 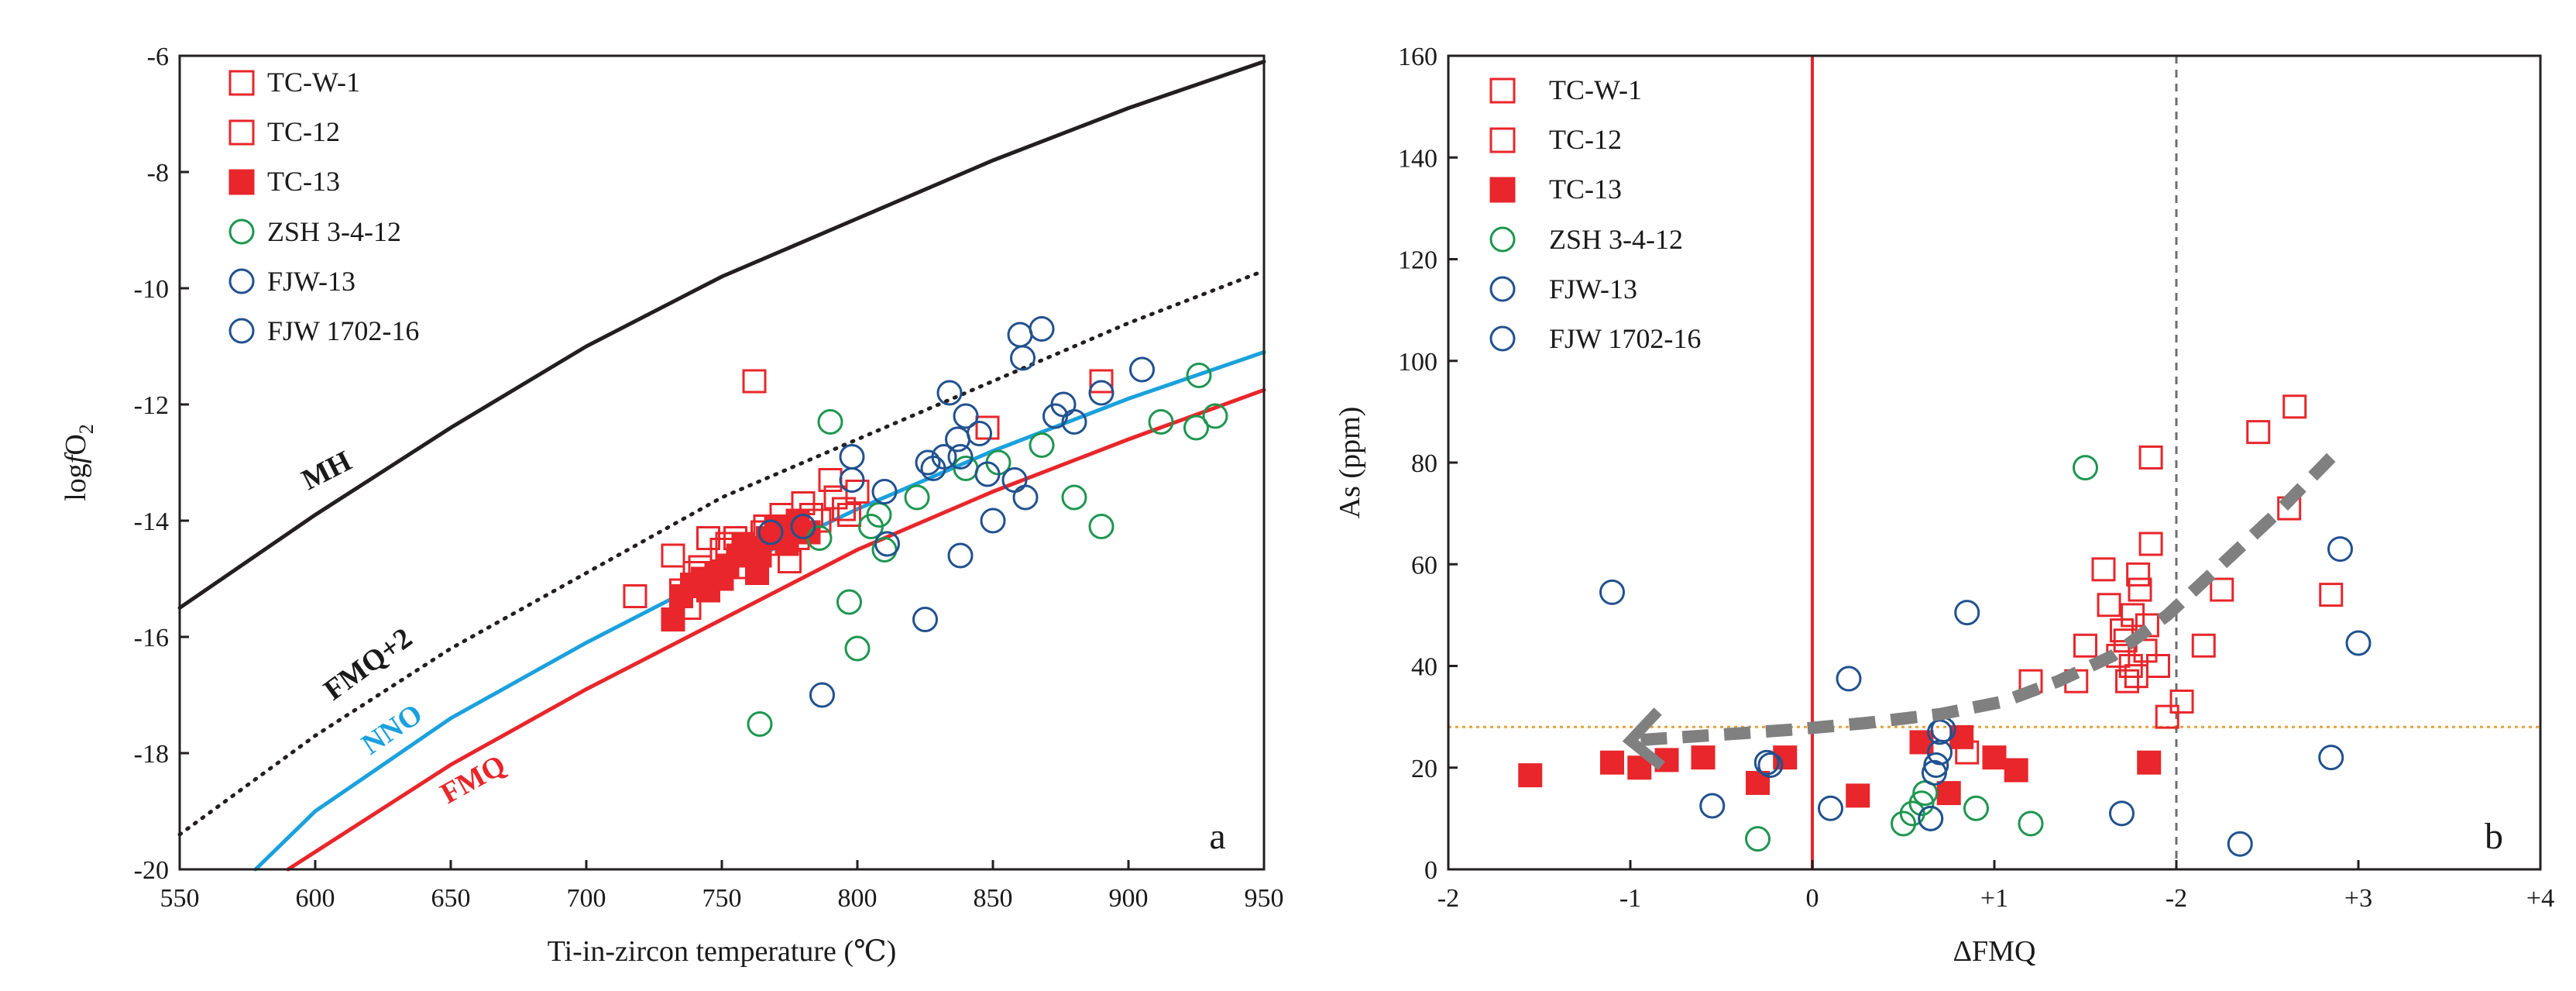 I want to click on legend-a-label-tcw1: TC-W-1, so click(x=313, y=82).